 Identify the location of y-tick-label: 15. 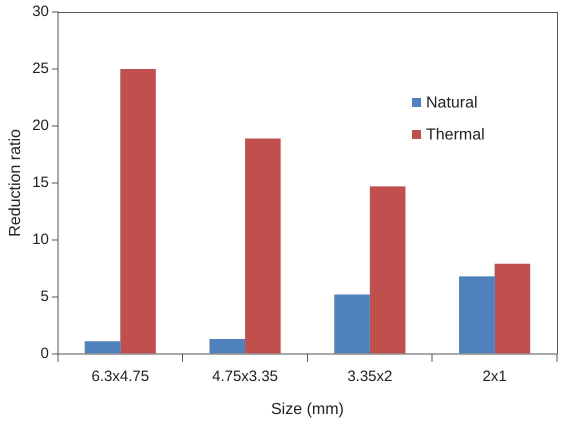
(40, 183).